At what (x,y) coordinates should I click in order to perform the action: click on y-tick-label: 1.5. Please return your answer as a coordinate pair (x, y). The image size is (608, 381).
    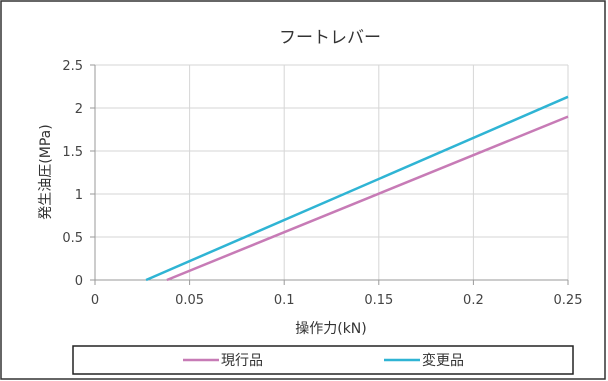
    Looking at the image, I should click on (72, 152).